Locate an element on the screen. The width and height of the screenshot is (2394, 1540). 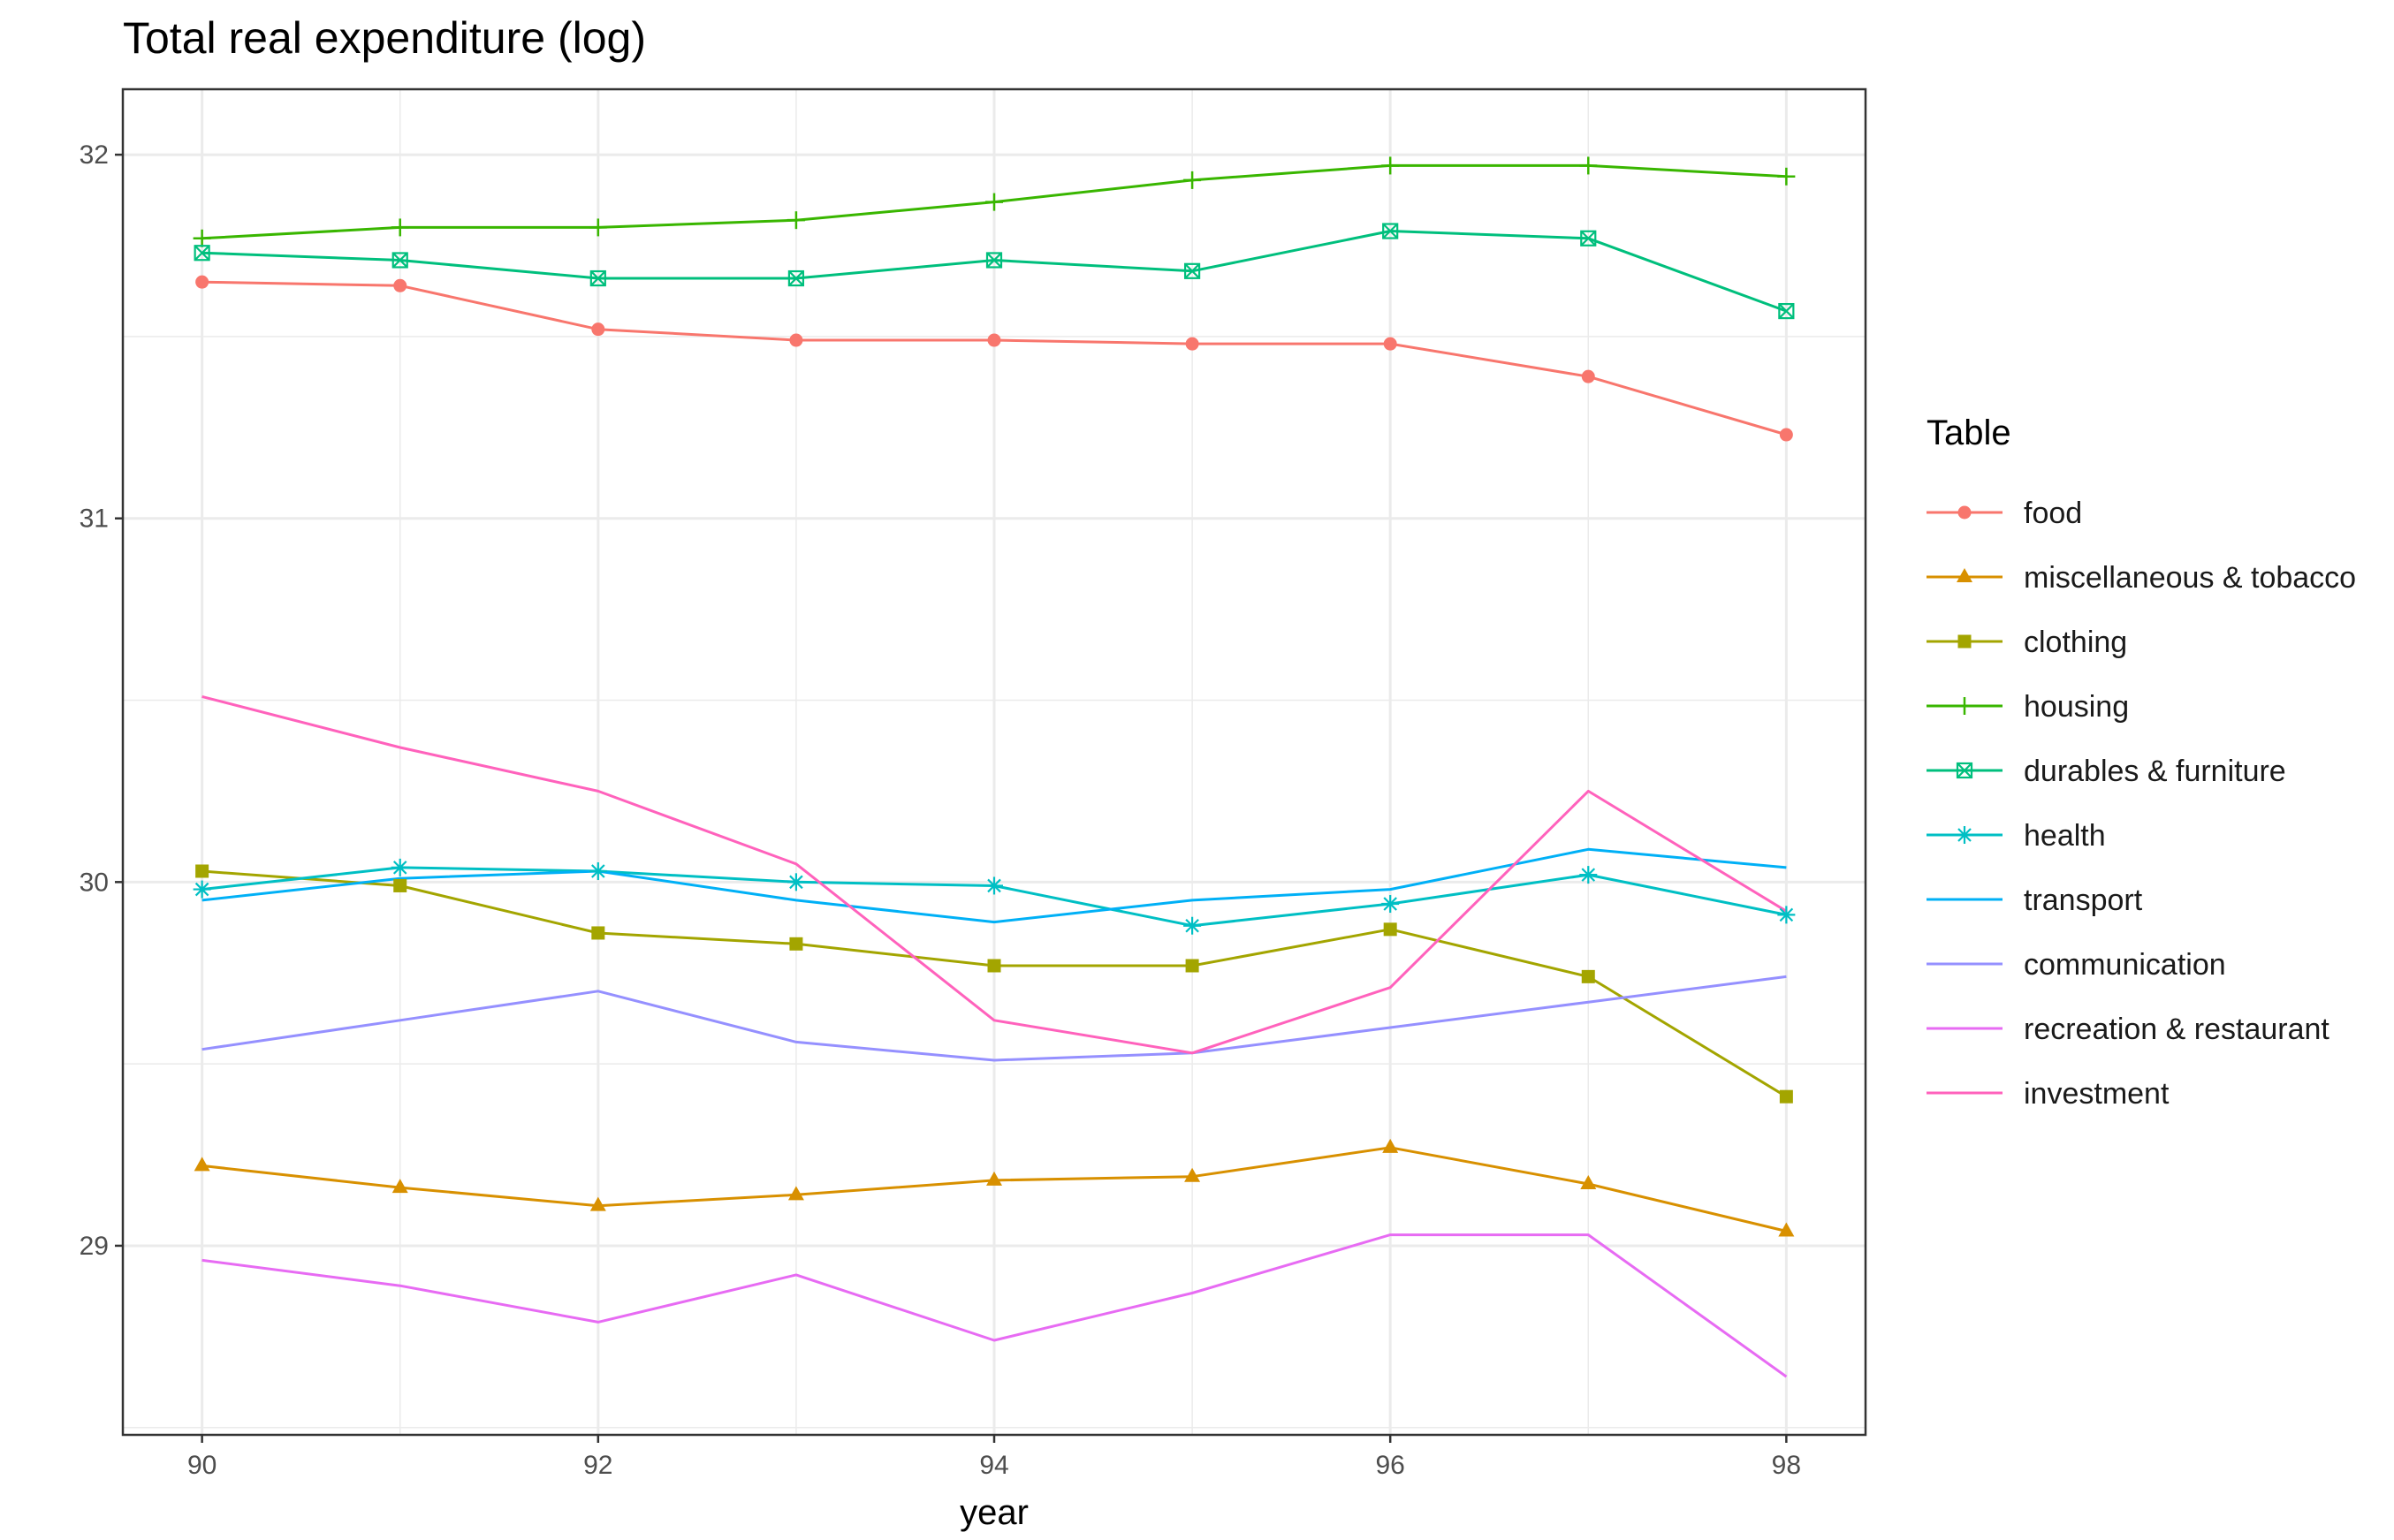
legend-item-miscellaneous-tobacco: miscellaneous & tobacco is located at coordinates (2141, 578).